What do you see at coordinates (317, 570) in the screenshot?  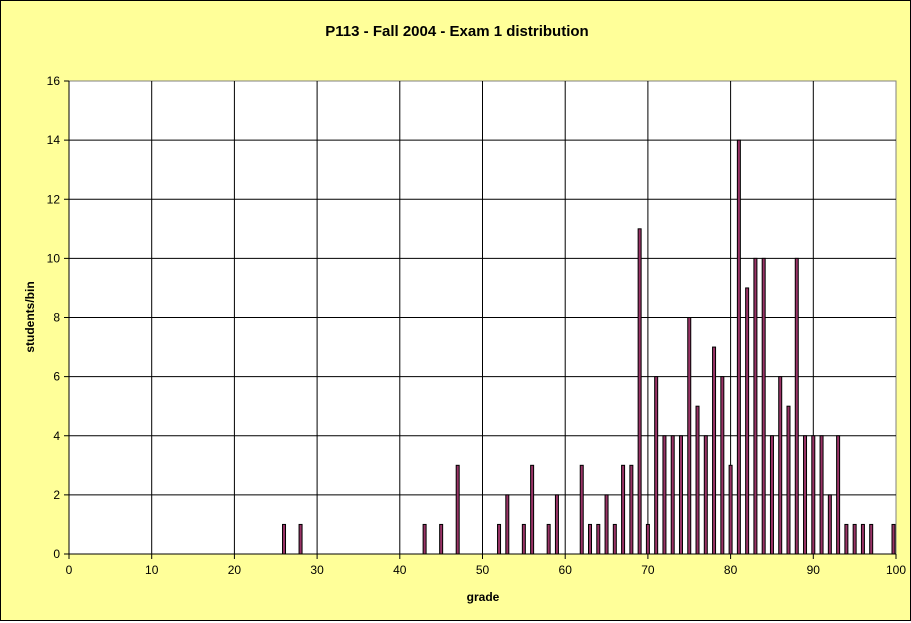 I see `x-tick-label: 30` at bounding box center [317, 570].